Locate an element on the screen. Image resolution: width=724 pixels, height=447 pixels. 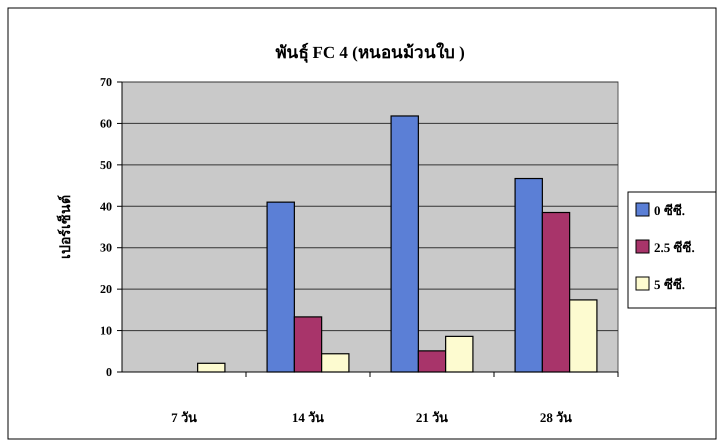
y-tick-label: 40 is located at coordinates (106, 206).